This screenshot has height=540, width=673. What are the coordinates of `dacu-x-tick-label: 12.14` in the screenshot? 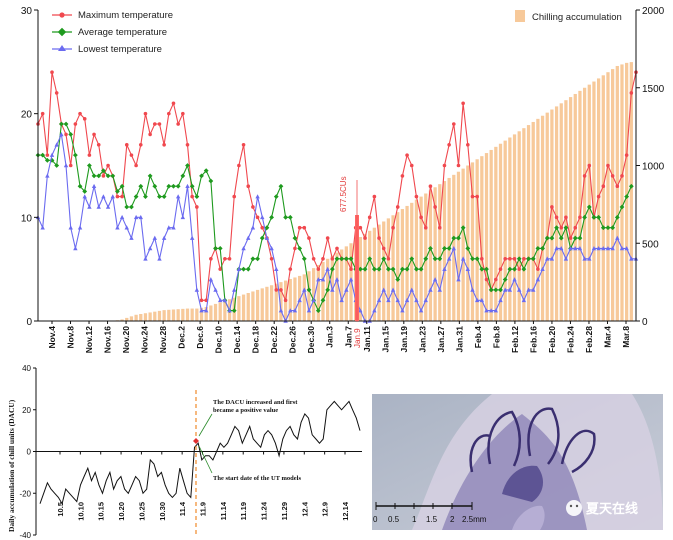 It's located at (345, 511).